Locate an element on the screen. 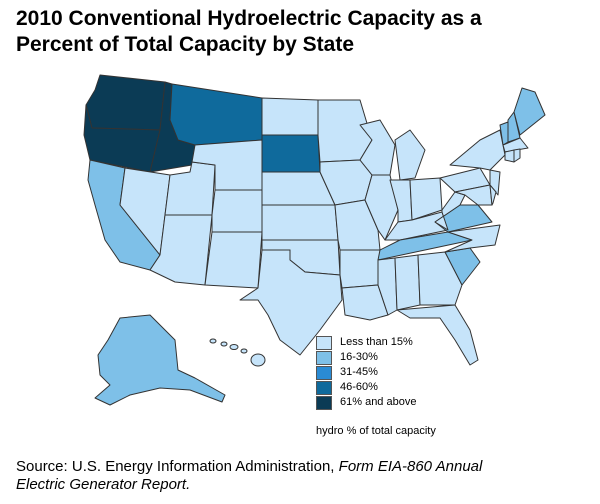 This screenshot has width=600, height=504. state-CT is located at coordinates (509, 156).